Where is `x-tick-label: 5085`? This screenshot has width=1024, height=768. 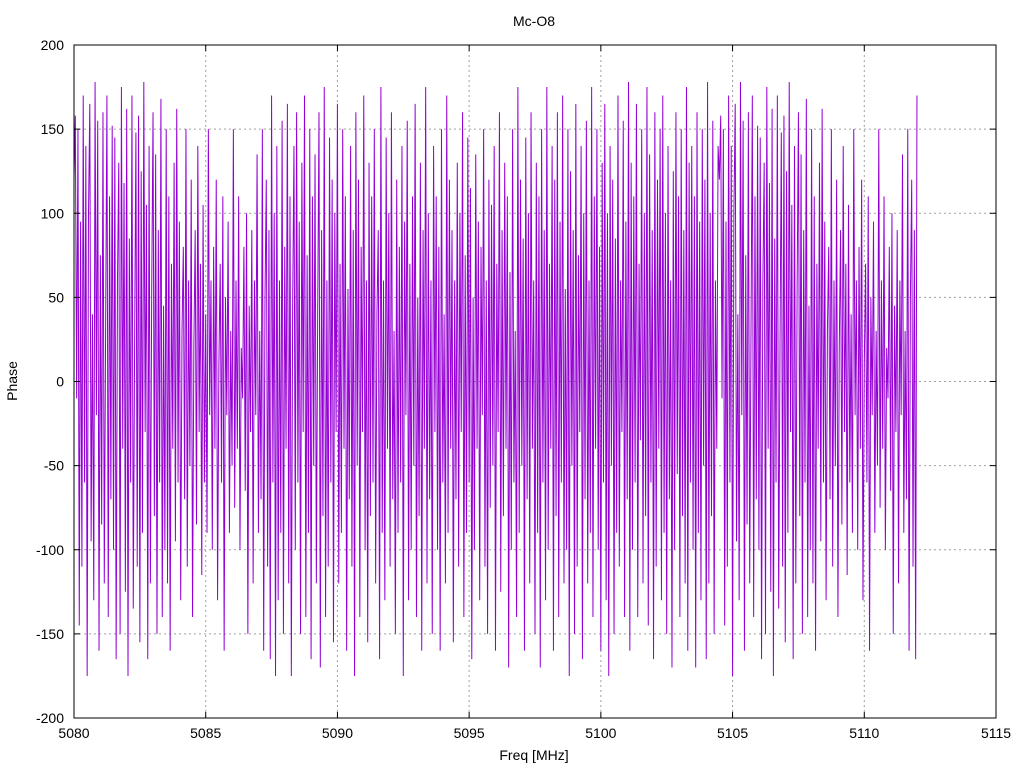 x-tick-label: 5085 is located at coordinates (205, 733).